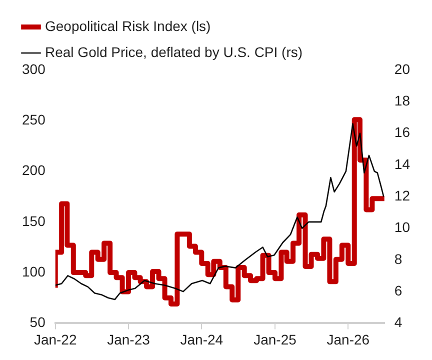 This screenshot has height=360, width=432. Describe the element at coordinates (402, 132) in the screenshot. I see `y2-tick-label: 16` at that location.